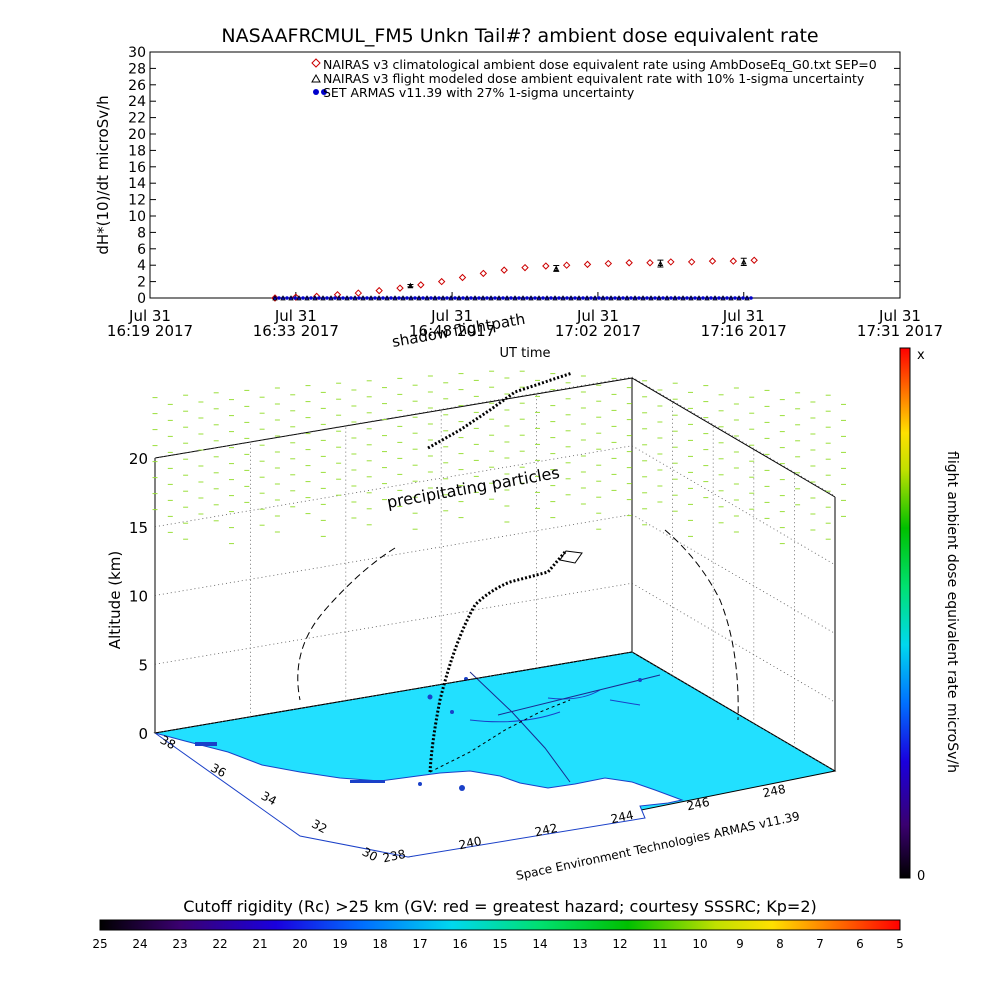  What do you see at coordinates (579, 944) in the screenshot?
I see `cutoff-tick-label: 13` at bounding box center [579, 944].